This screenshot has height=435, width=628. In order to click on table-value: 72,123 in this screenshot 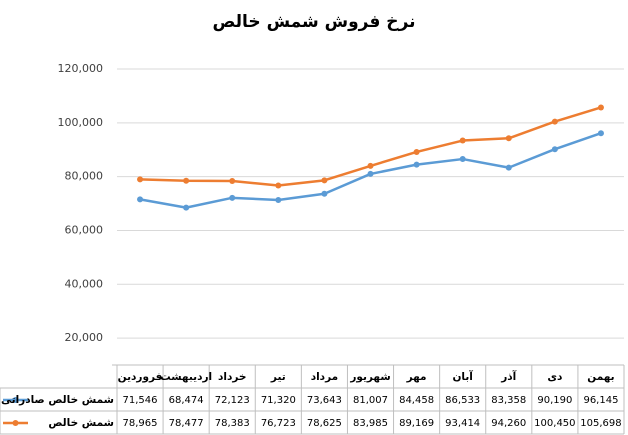, I will do `click(232, 400)`.